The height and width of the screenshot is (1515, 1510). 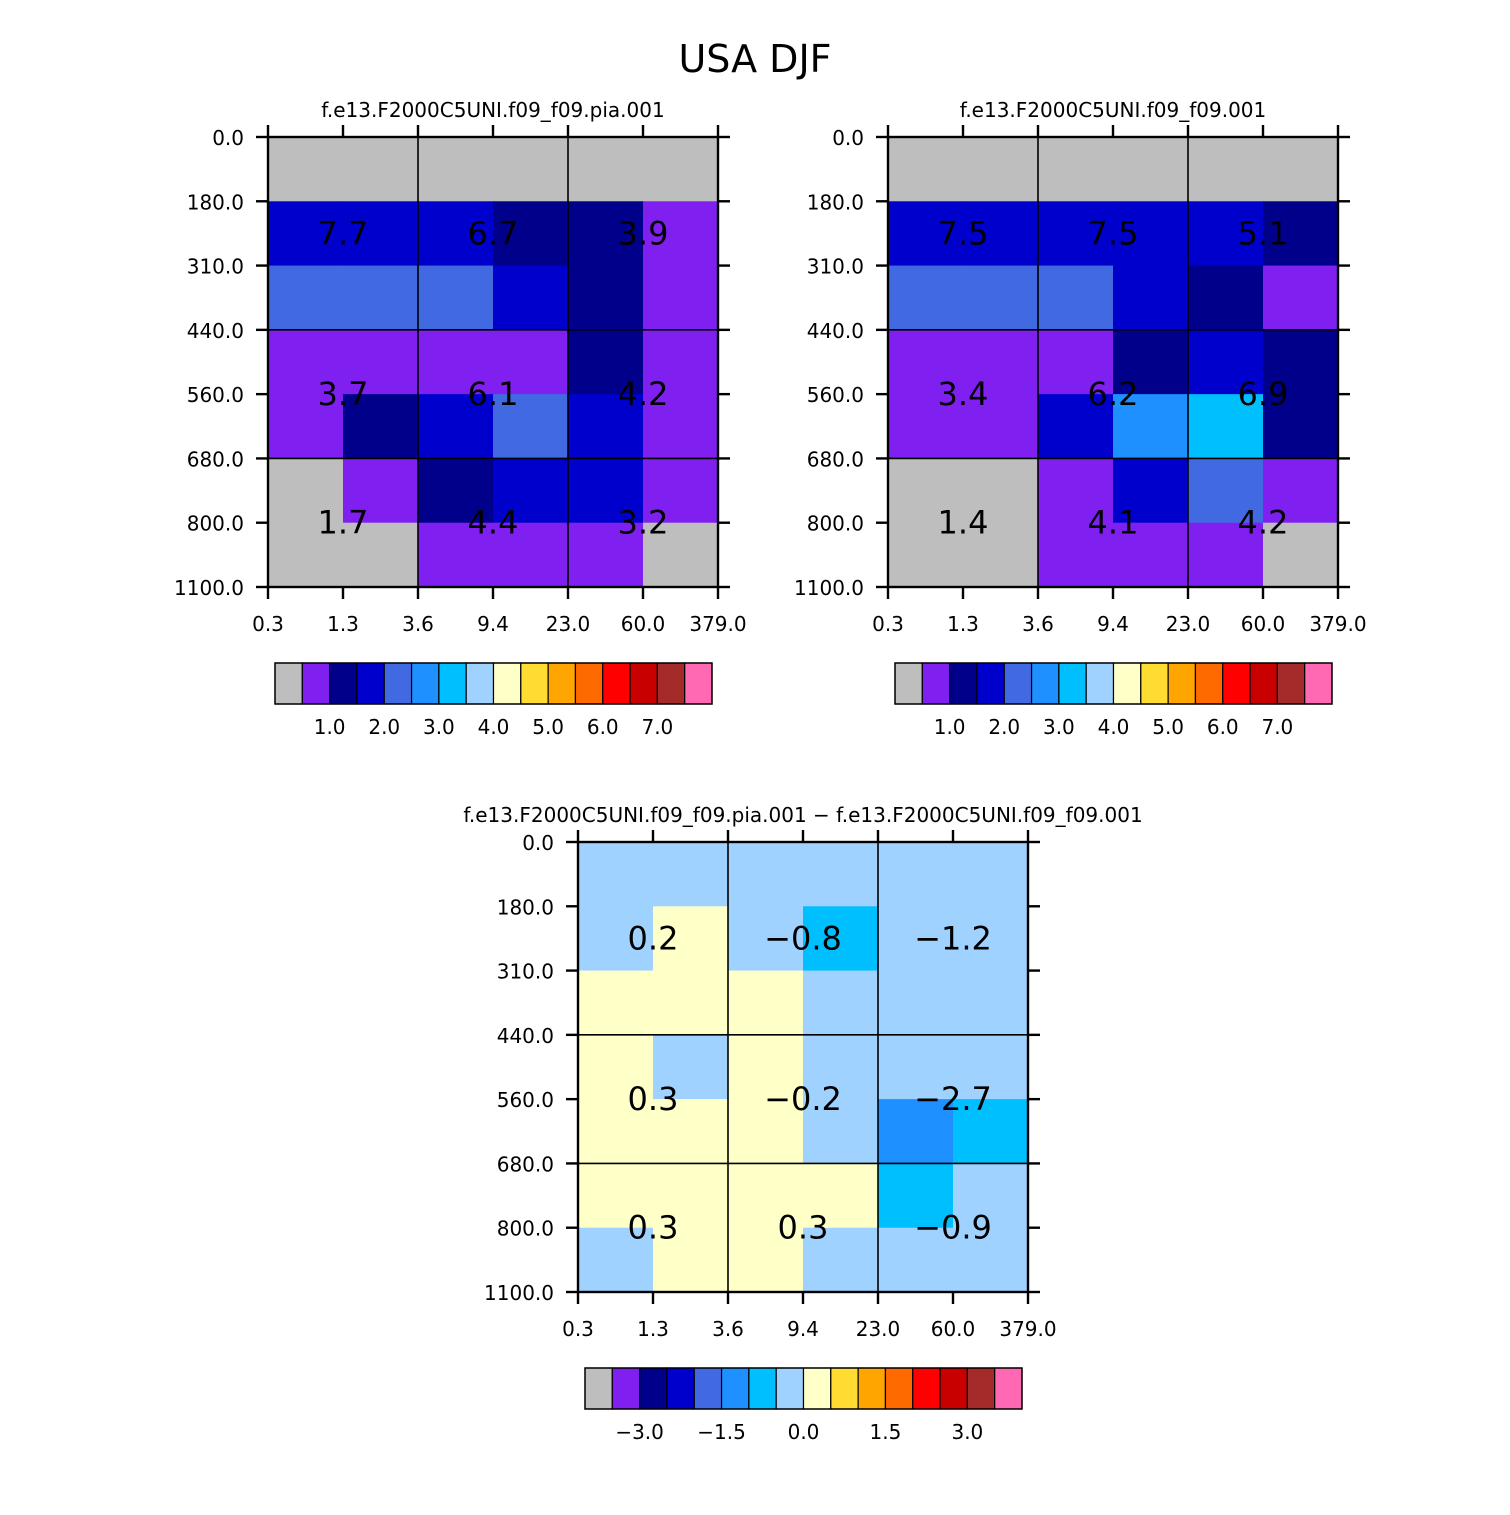 I want to click on box-value-label: 7.7, so click(x=343, y=233).